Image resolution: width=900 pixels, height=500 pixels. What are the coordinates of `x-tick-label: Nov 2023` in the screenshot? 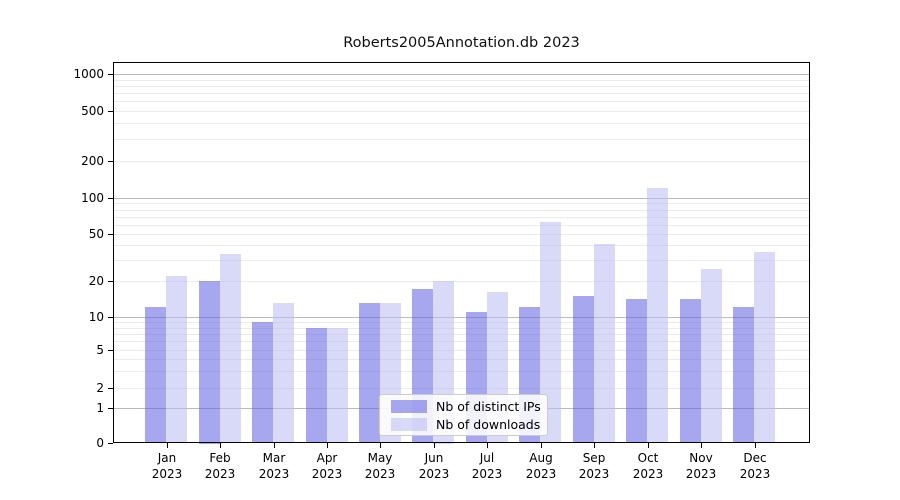 It's located at (701, 466).